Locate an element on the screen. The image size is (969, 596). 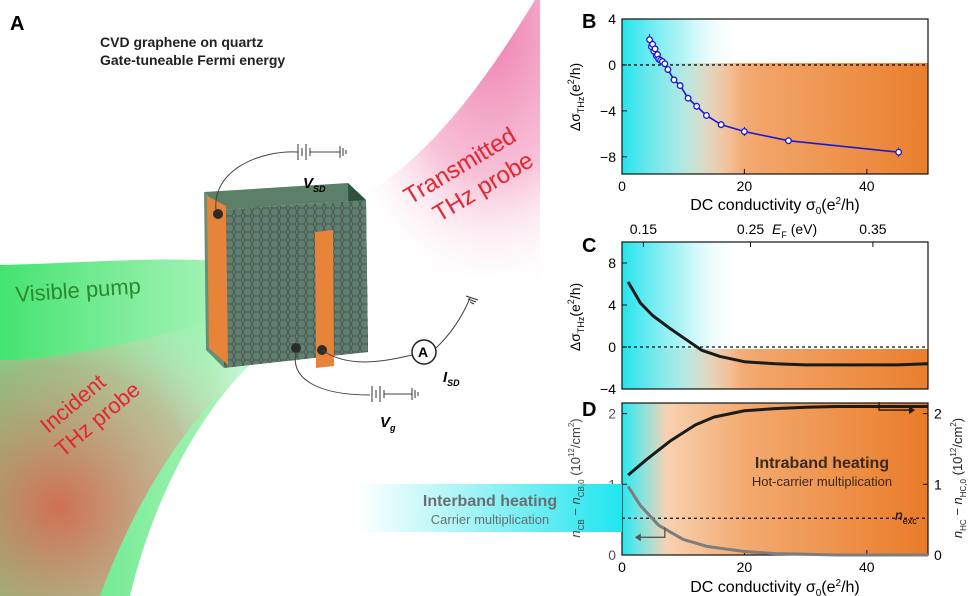
intraband-heating-title: Intraband heating is located at coordinates (822, 463).